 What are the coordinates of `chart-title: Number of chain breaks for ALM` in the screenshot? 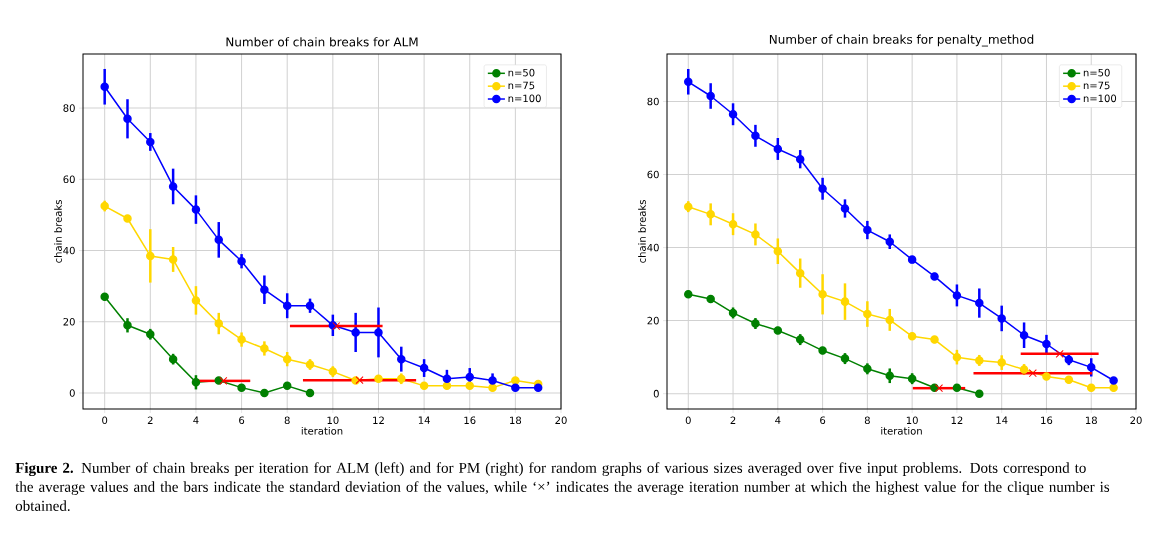 It's located at (322, 42).